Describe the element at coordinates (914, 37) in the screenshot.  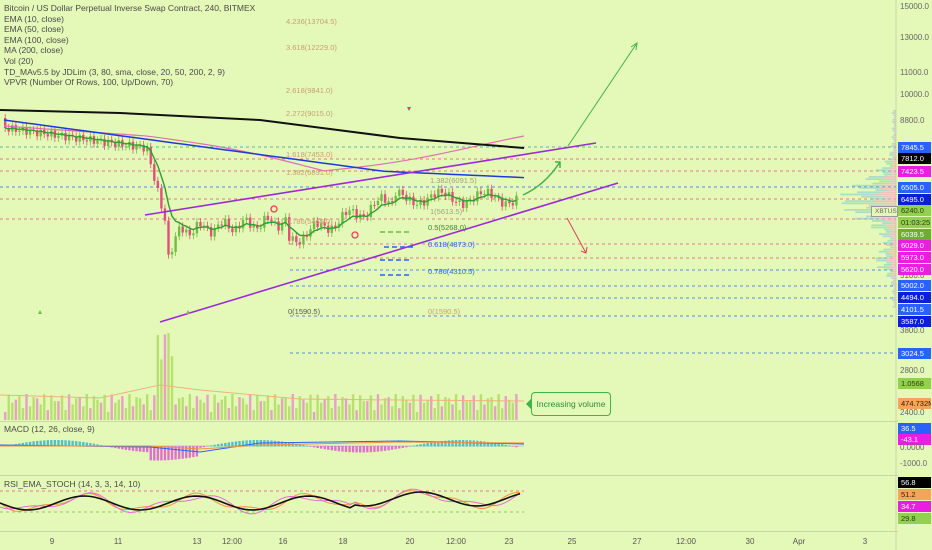
I see `price-axis-tick: 13000.0` at that location.